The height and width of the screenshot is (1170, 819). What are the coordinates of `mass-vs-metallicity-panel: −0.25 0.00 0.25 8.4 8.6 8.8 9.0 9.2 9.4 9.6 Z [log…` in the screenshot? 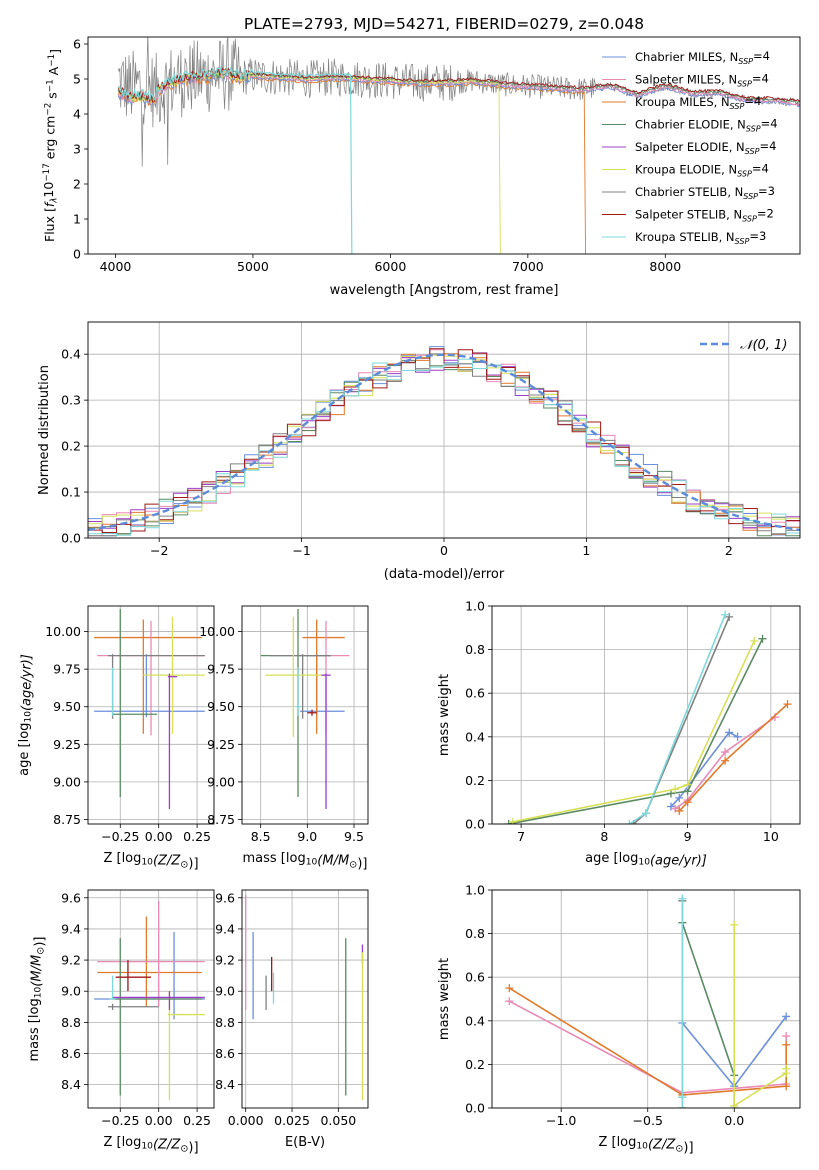 It's located at (121, 1022).